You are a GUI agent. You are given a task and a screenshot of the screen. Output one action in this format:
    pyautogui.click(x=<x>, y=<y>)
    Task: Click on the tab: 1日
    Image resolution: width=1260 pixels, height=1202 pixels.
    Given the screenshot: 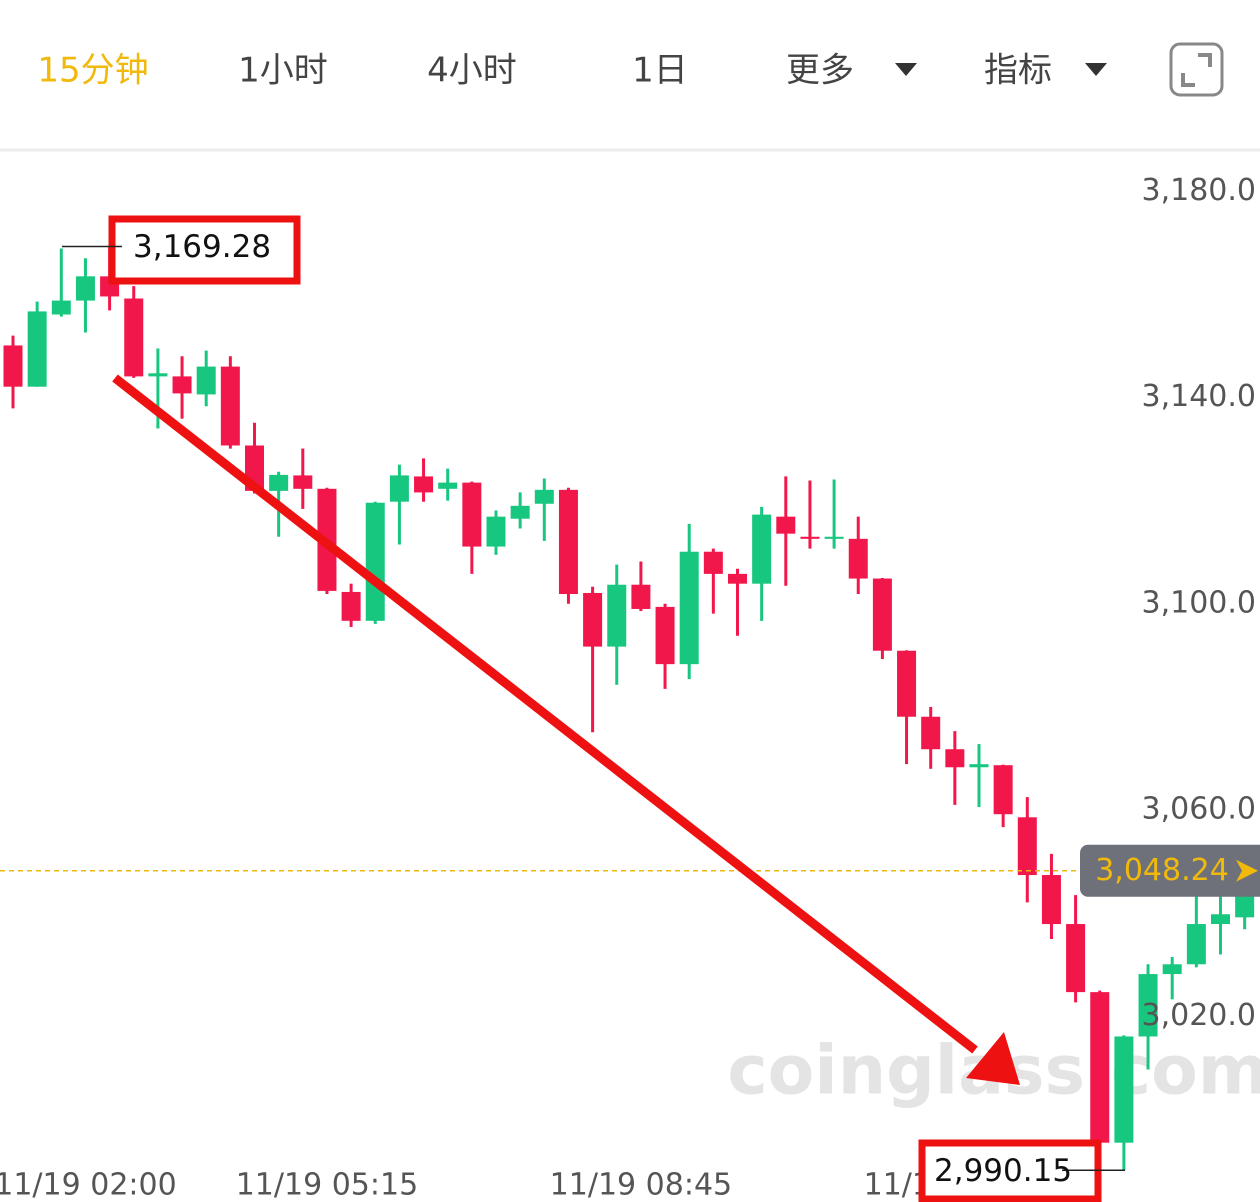 What is the action you would take?
    pyautogui.click(x=660, y=71)
    